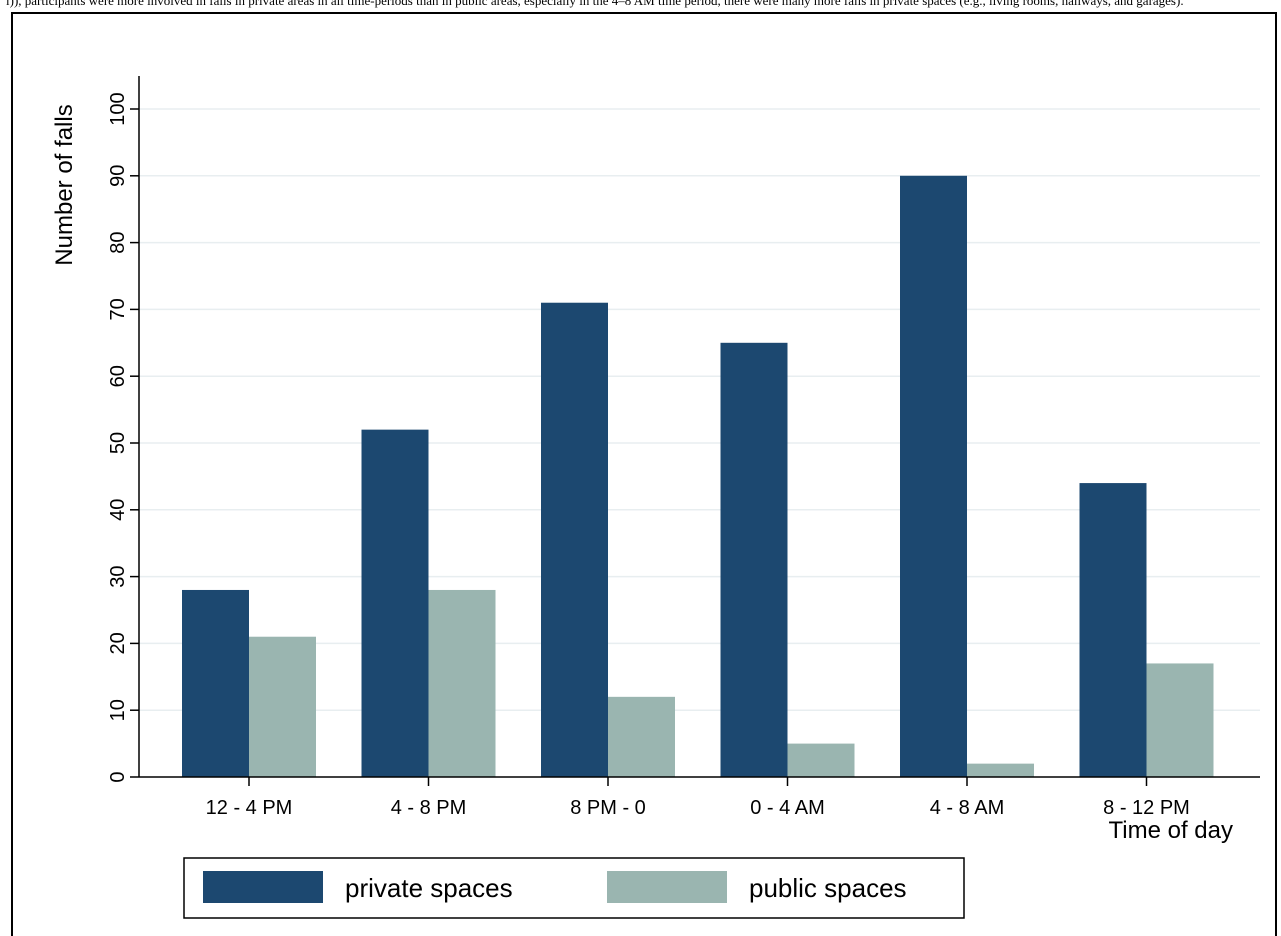  I want to click on y-tick-label: 60, so click(118, 376).